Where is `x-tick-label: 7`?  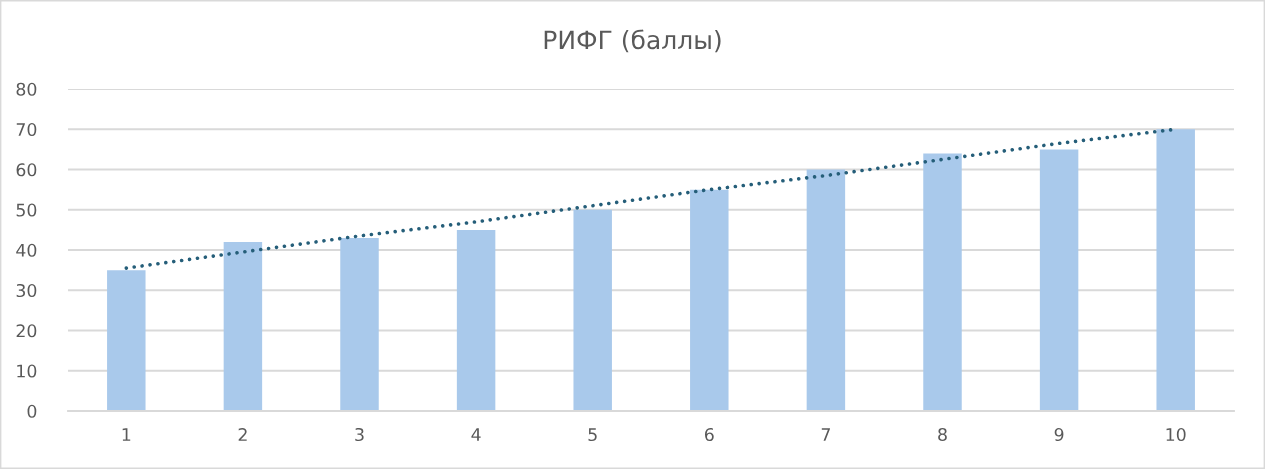
x-tick-label: 7 is located at coordinates (825, 434).